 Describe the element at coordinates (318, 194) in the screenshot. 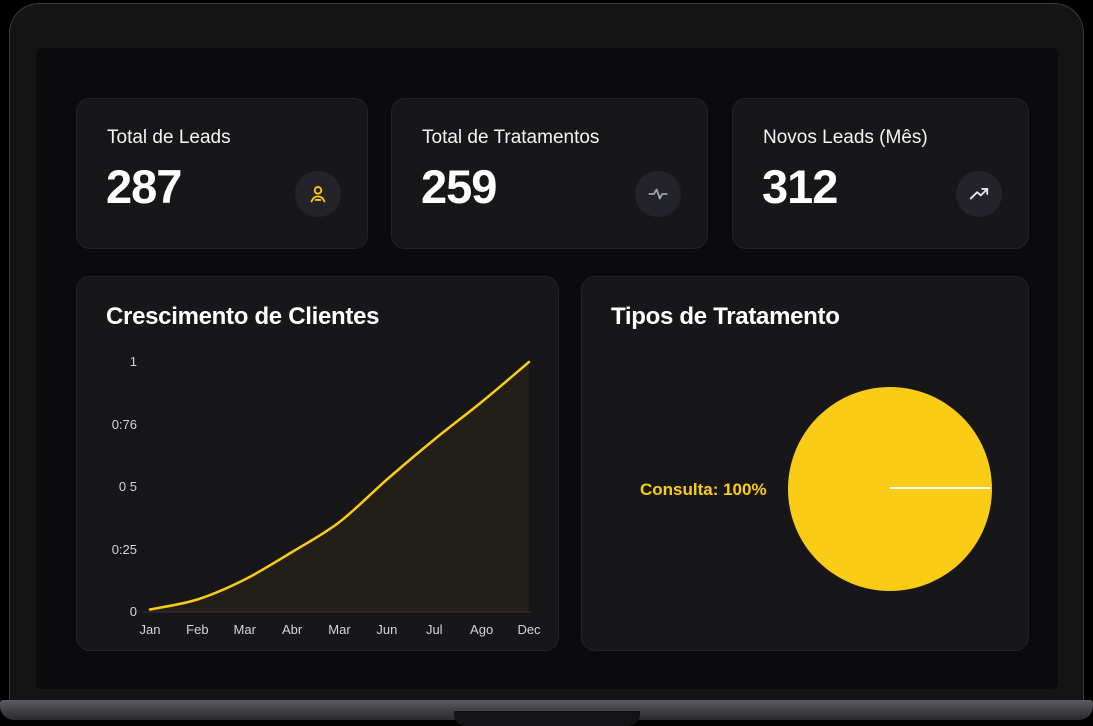

I see `user-icon` at that location.